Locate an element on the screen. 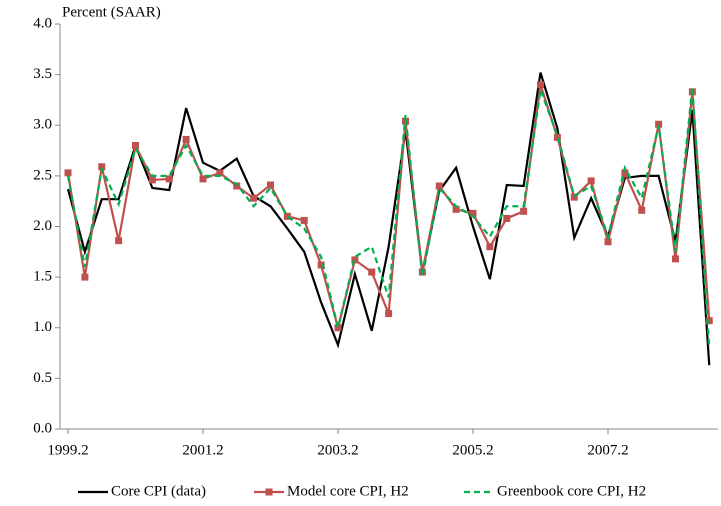  y-tick-label: 3.0 is located at coordinates (42, 125).